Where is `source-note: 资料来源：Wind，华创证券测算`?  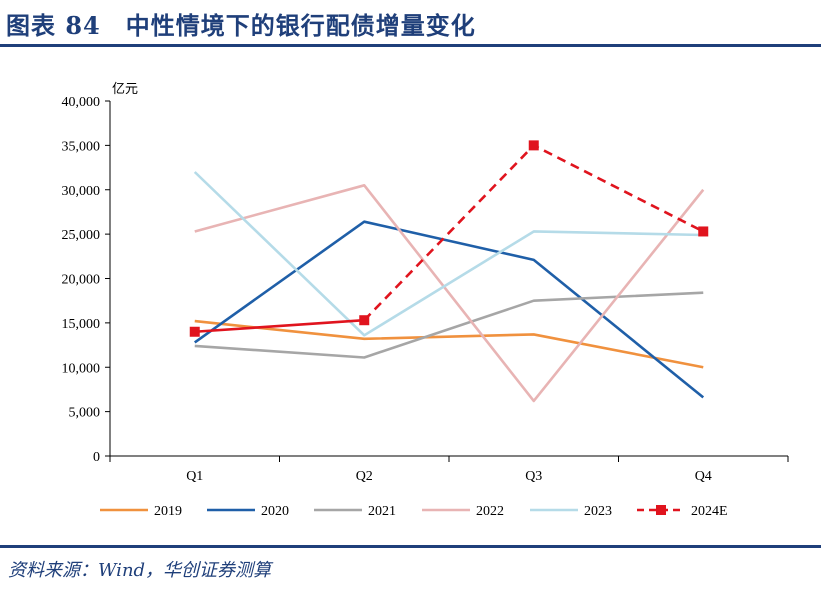
source-note: 资料来源：Wind，华创证券测算 is located at coordinates (140, 570).